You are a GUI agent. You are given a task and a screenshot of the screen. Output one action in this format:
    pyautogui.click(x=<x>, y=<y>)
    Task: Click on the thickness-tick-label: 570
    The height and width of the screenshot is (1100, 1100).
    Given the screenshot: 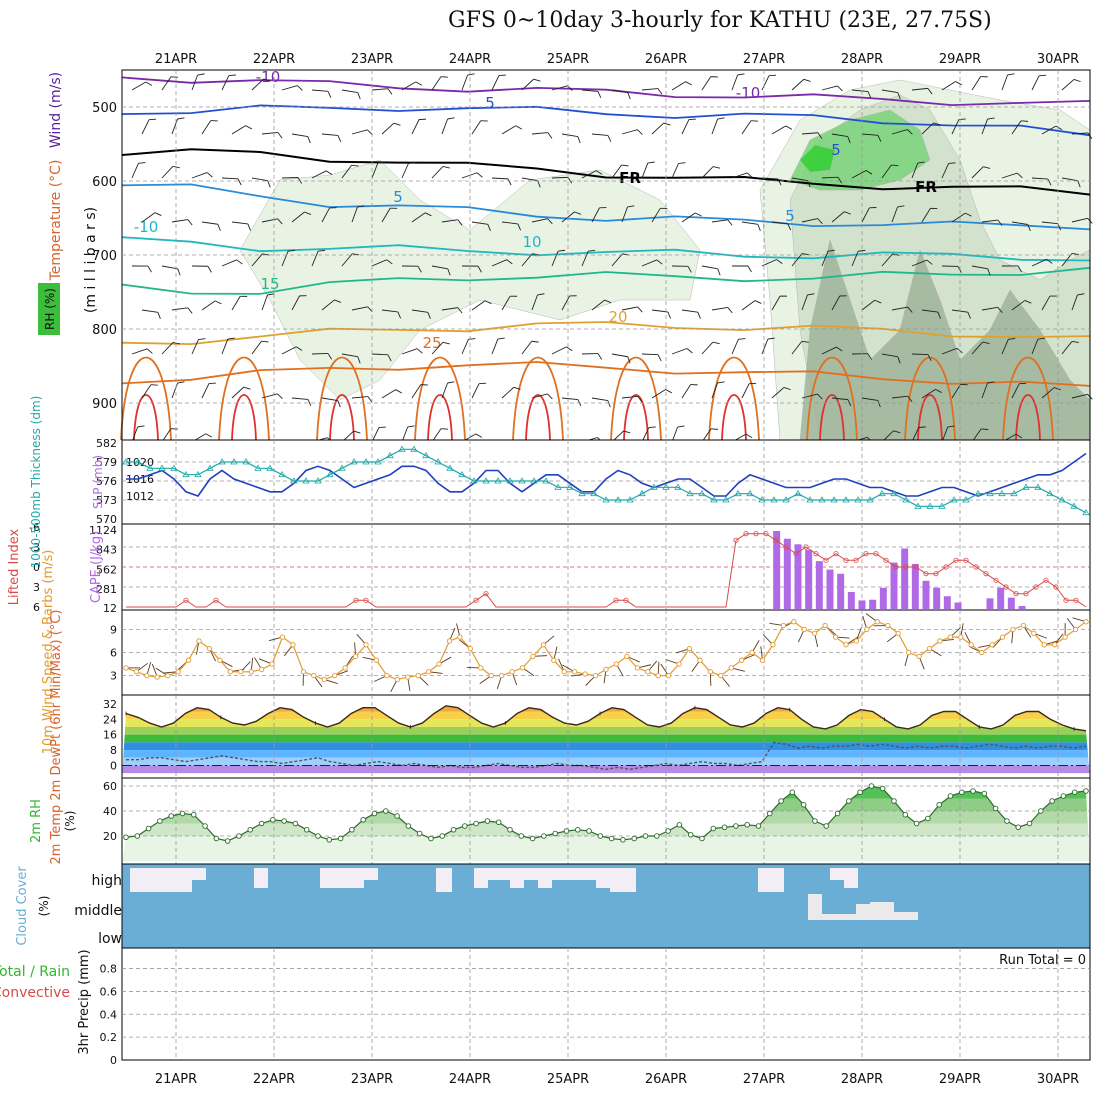 What is the action you would take?
    pyautogui.click(x=106, y=519)
    